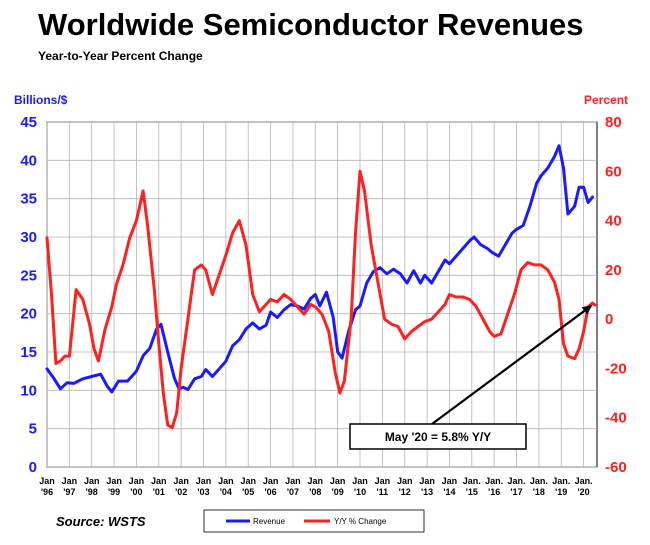  I want to click on left-tick-label: 25, so click(28, 275).